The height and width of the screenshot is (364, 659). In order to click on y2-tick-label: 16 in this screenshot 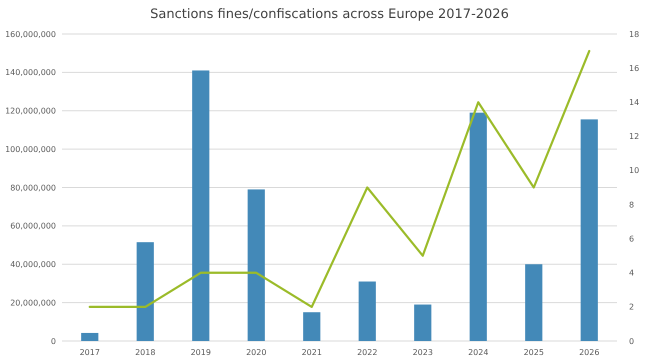, I will do `click(634, 68)`.